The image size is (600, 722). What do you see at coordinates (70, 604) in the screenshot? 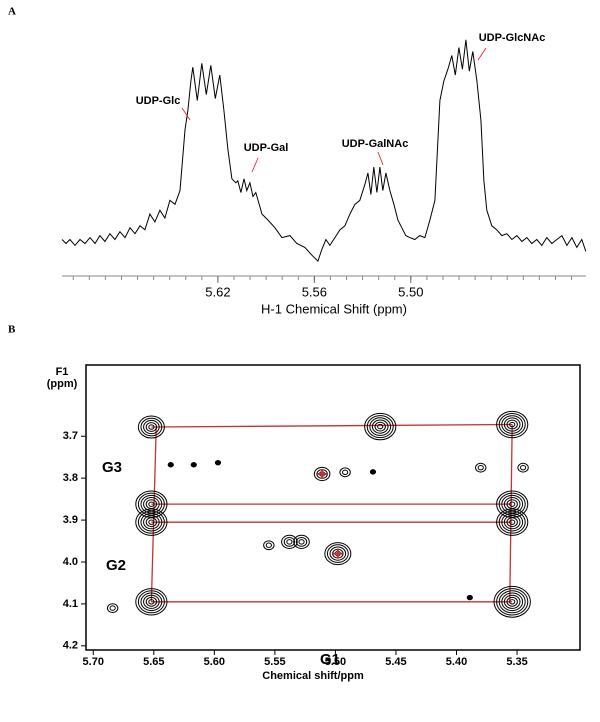
I see `y-tick-label: 4.1` at bounding box center [70, 604].